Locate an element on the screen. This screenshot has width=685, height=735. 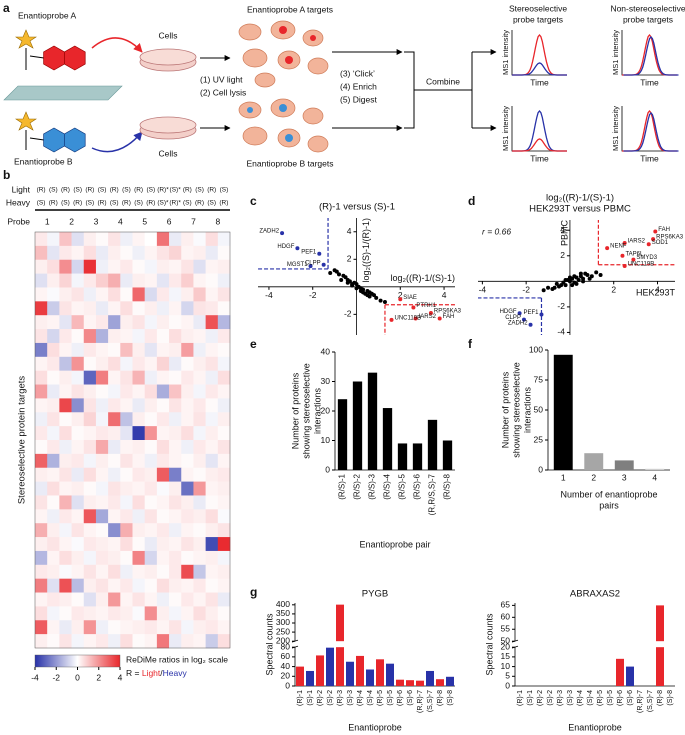
y-axis-label: Stereoselective protein targets is located at coordinates (22, 440).